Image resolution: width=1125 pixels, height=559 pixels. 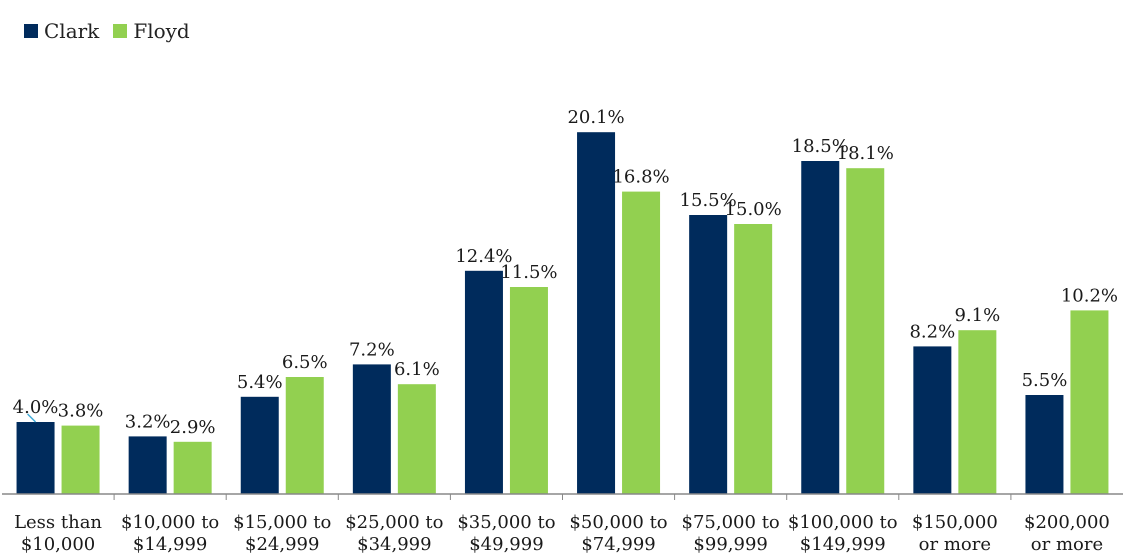 What do you see at coordinates (753, 209) in the screenshot?
I see `data-label-floyd-6: 15.0%` at bounding box center [753, 209].